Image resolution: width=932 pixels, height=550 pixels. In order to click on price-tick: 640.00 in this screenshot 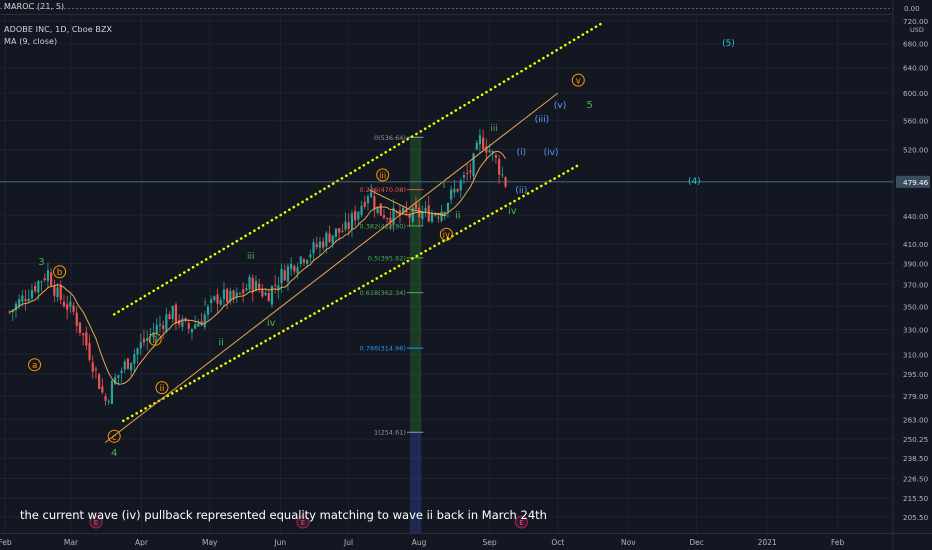, I will do `click(916, 68)`.